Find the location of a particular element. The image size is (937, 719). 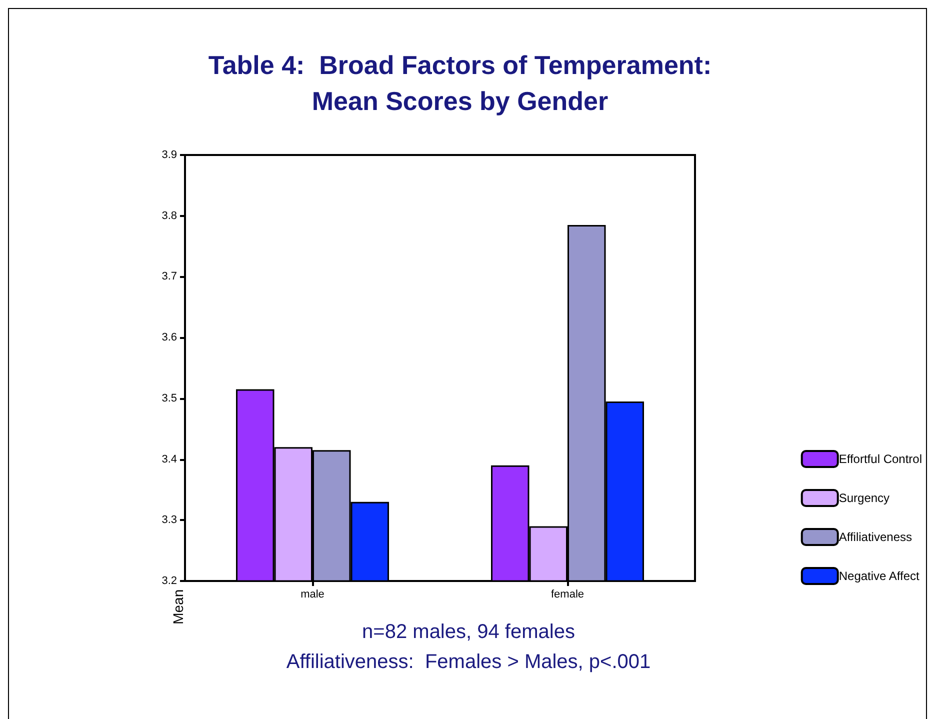

text: Affiliativeness: Females > Males, p<.001 is located at coordinates (468, 662).